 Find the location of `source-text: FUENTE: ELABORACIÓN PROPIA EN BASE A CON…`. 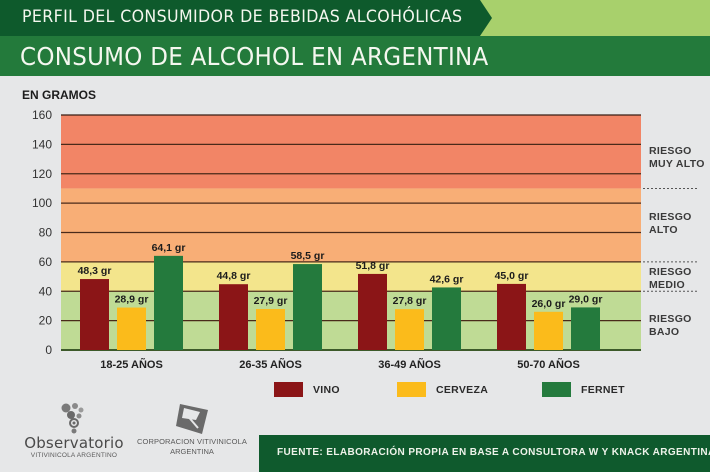

source-text: FUENTE: ELABORACIÓN PROPIA EN BASE A CON… is located at coordinates (493, 452).